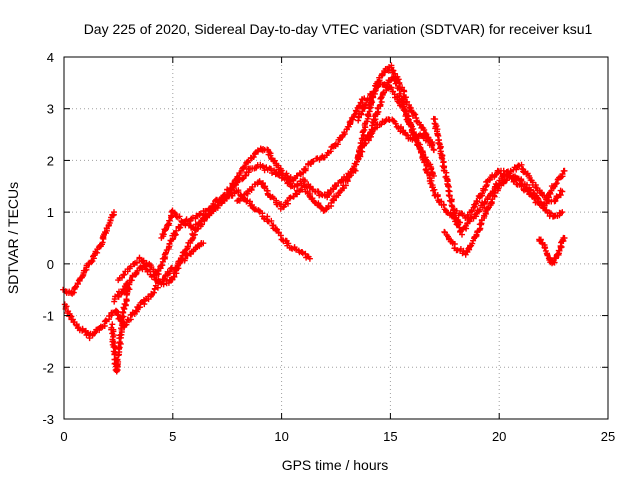 The image size is (640, 480). Describe the element at coordinates (172, 436) in the screenshot. I see `x-tick-label: 5` at that location.